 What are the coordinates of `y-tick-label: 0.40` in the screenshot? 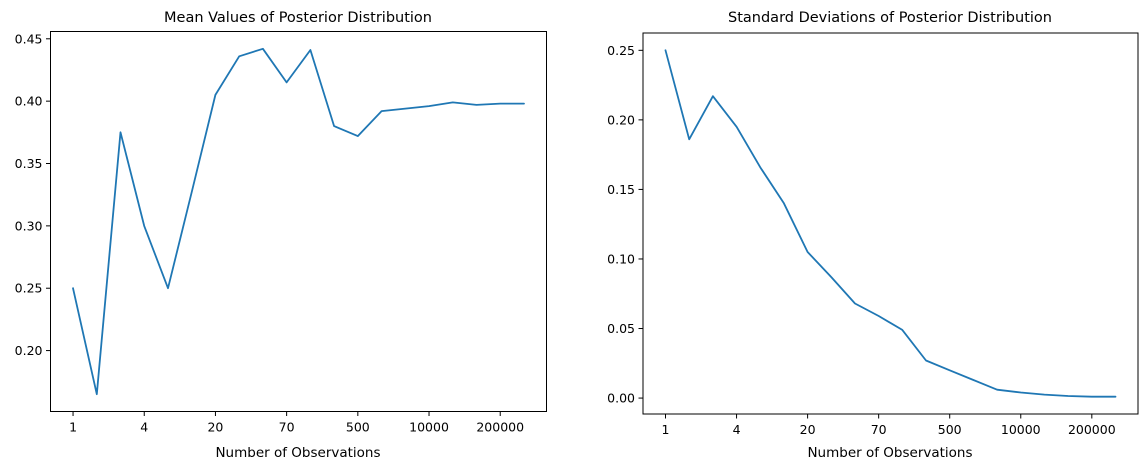 It's located at (29, 101).